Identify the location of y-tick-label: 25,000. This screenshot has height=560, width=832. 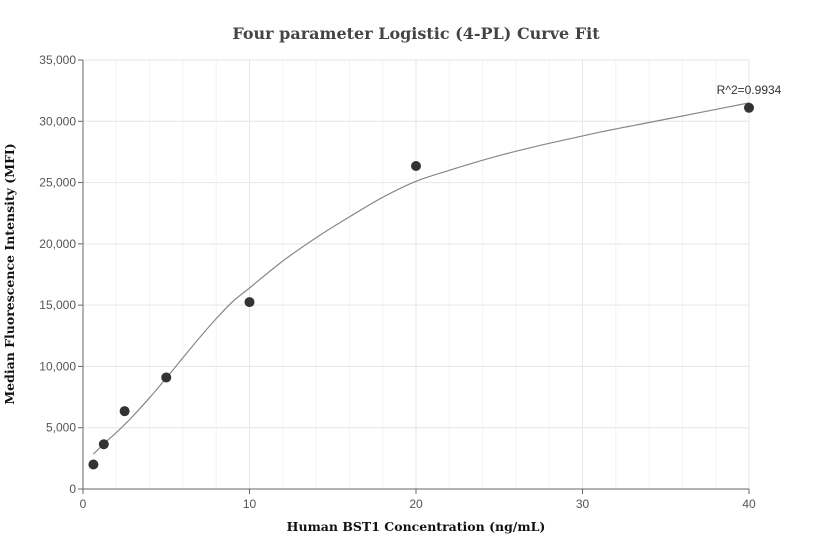
(57, 183).